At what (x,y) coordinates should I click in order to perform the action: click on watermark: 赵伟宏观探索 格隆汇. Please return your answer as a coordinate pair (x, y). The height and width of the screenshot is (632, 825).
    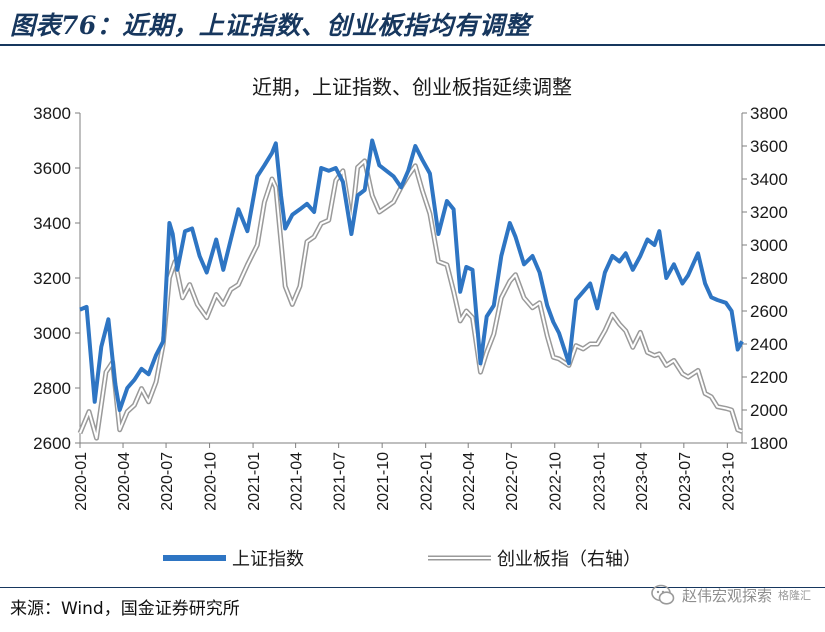
    Looking at the image, I should click on (730, 595).